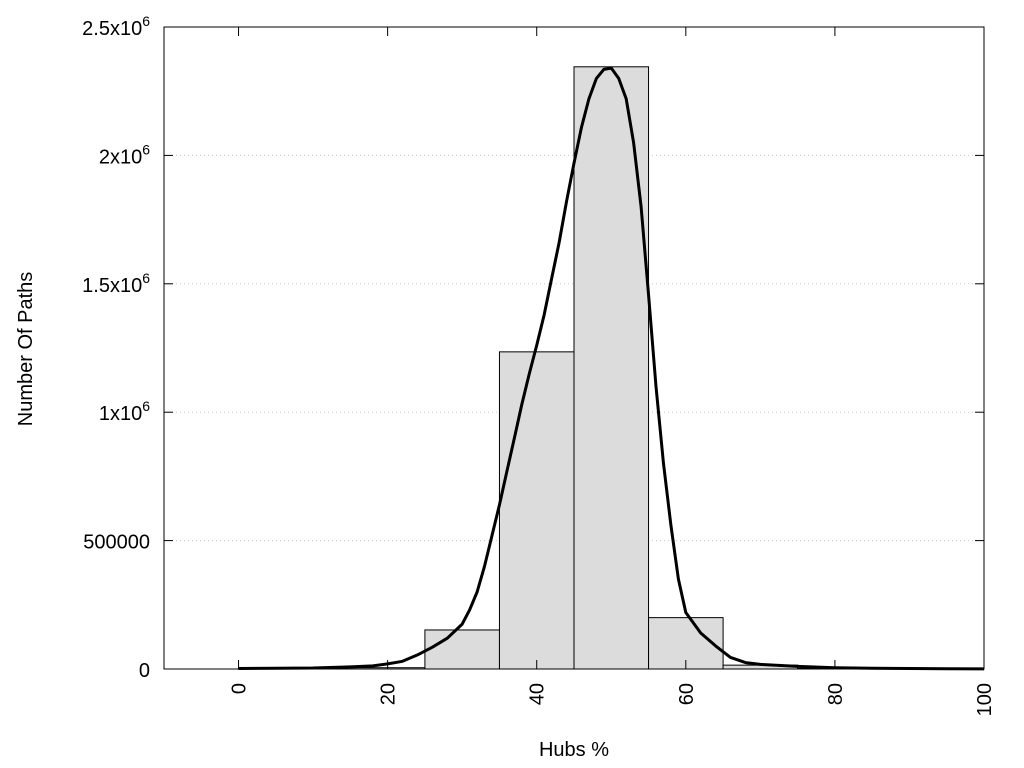 This screenshot has width=1024, height=768. I want to click on x-tick-label-4: 80, so click(836, 694).